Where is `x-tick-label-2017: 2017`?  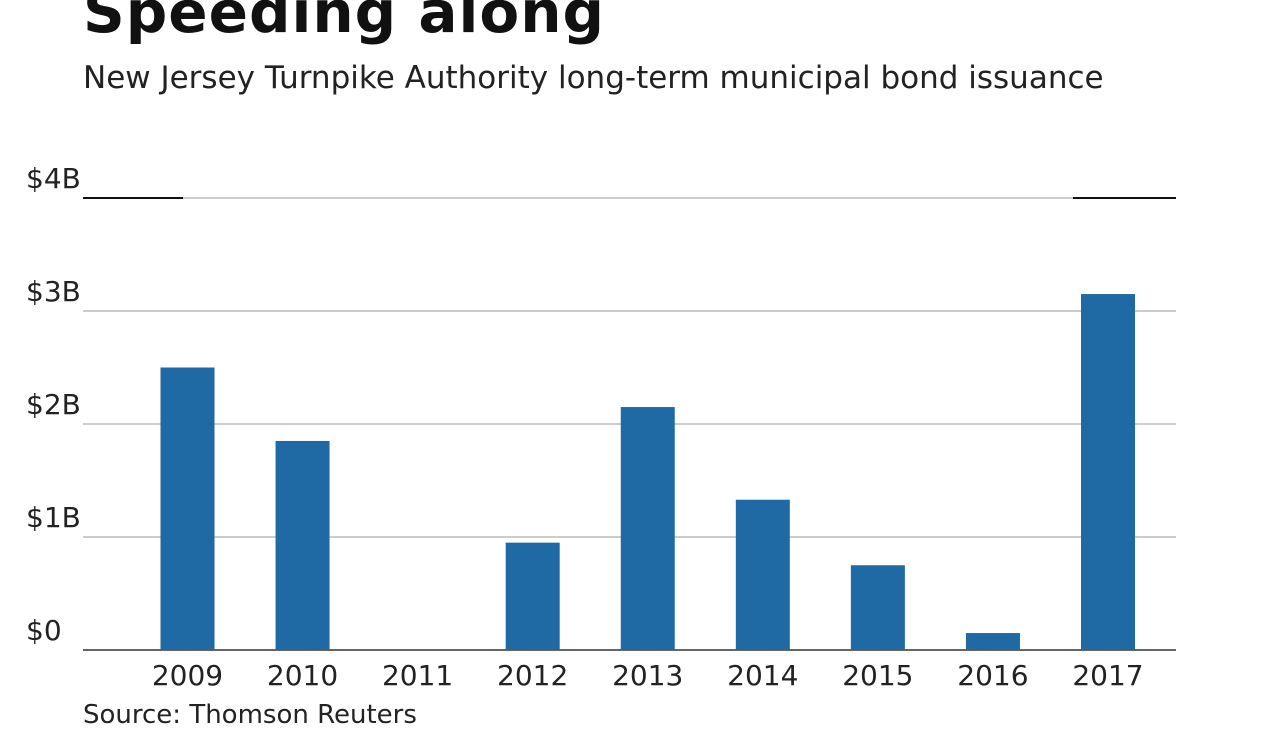 x-tick-label-2017: 2017 is located at coordinates (1107, 675).